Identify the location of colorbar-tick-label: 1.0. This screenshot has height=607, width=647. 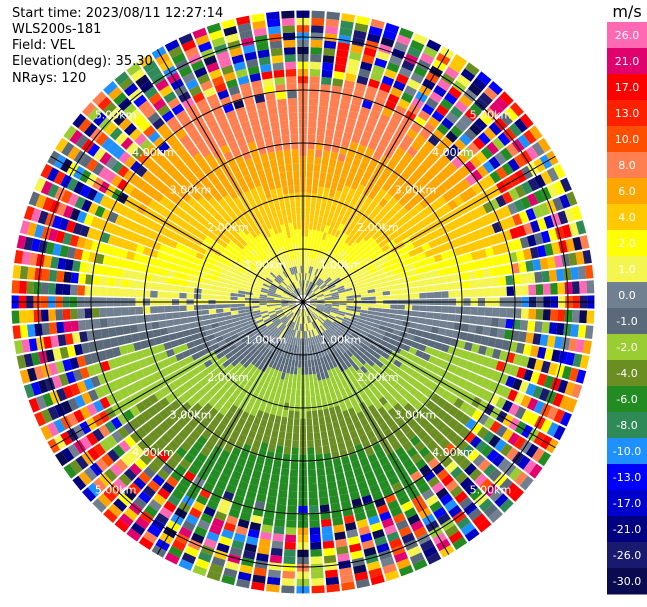
(627, 269).